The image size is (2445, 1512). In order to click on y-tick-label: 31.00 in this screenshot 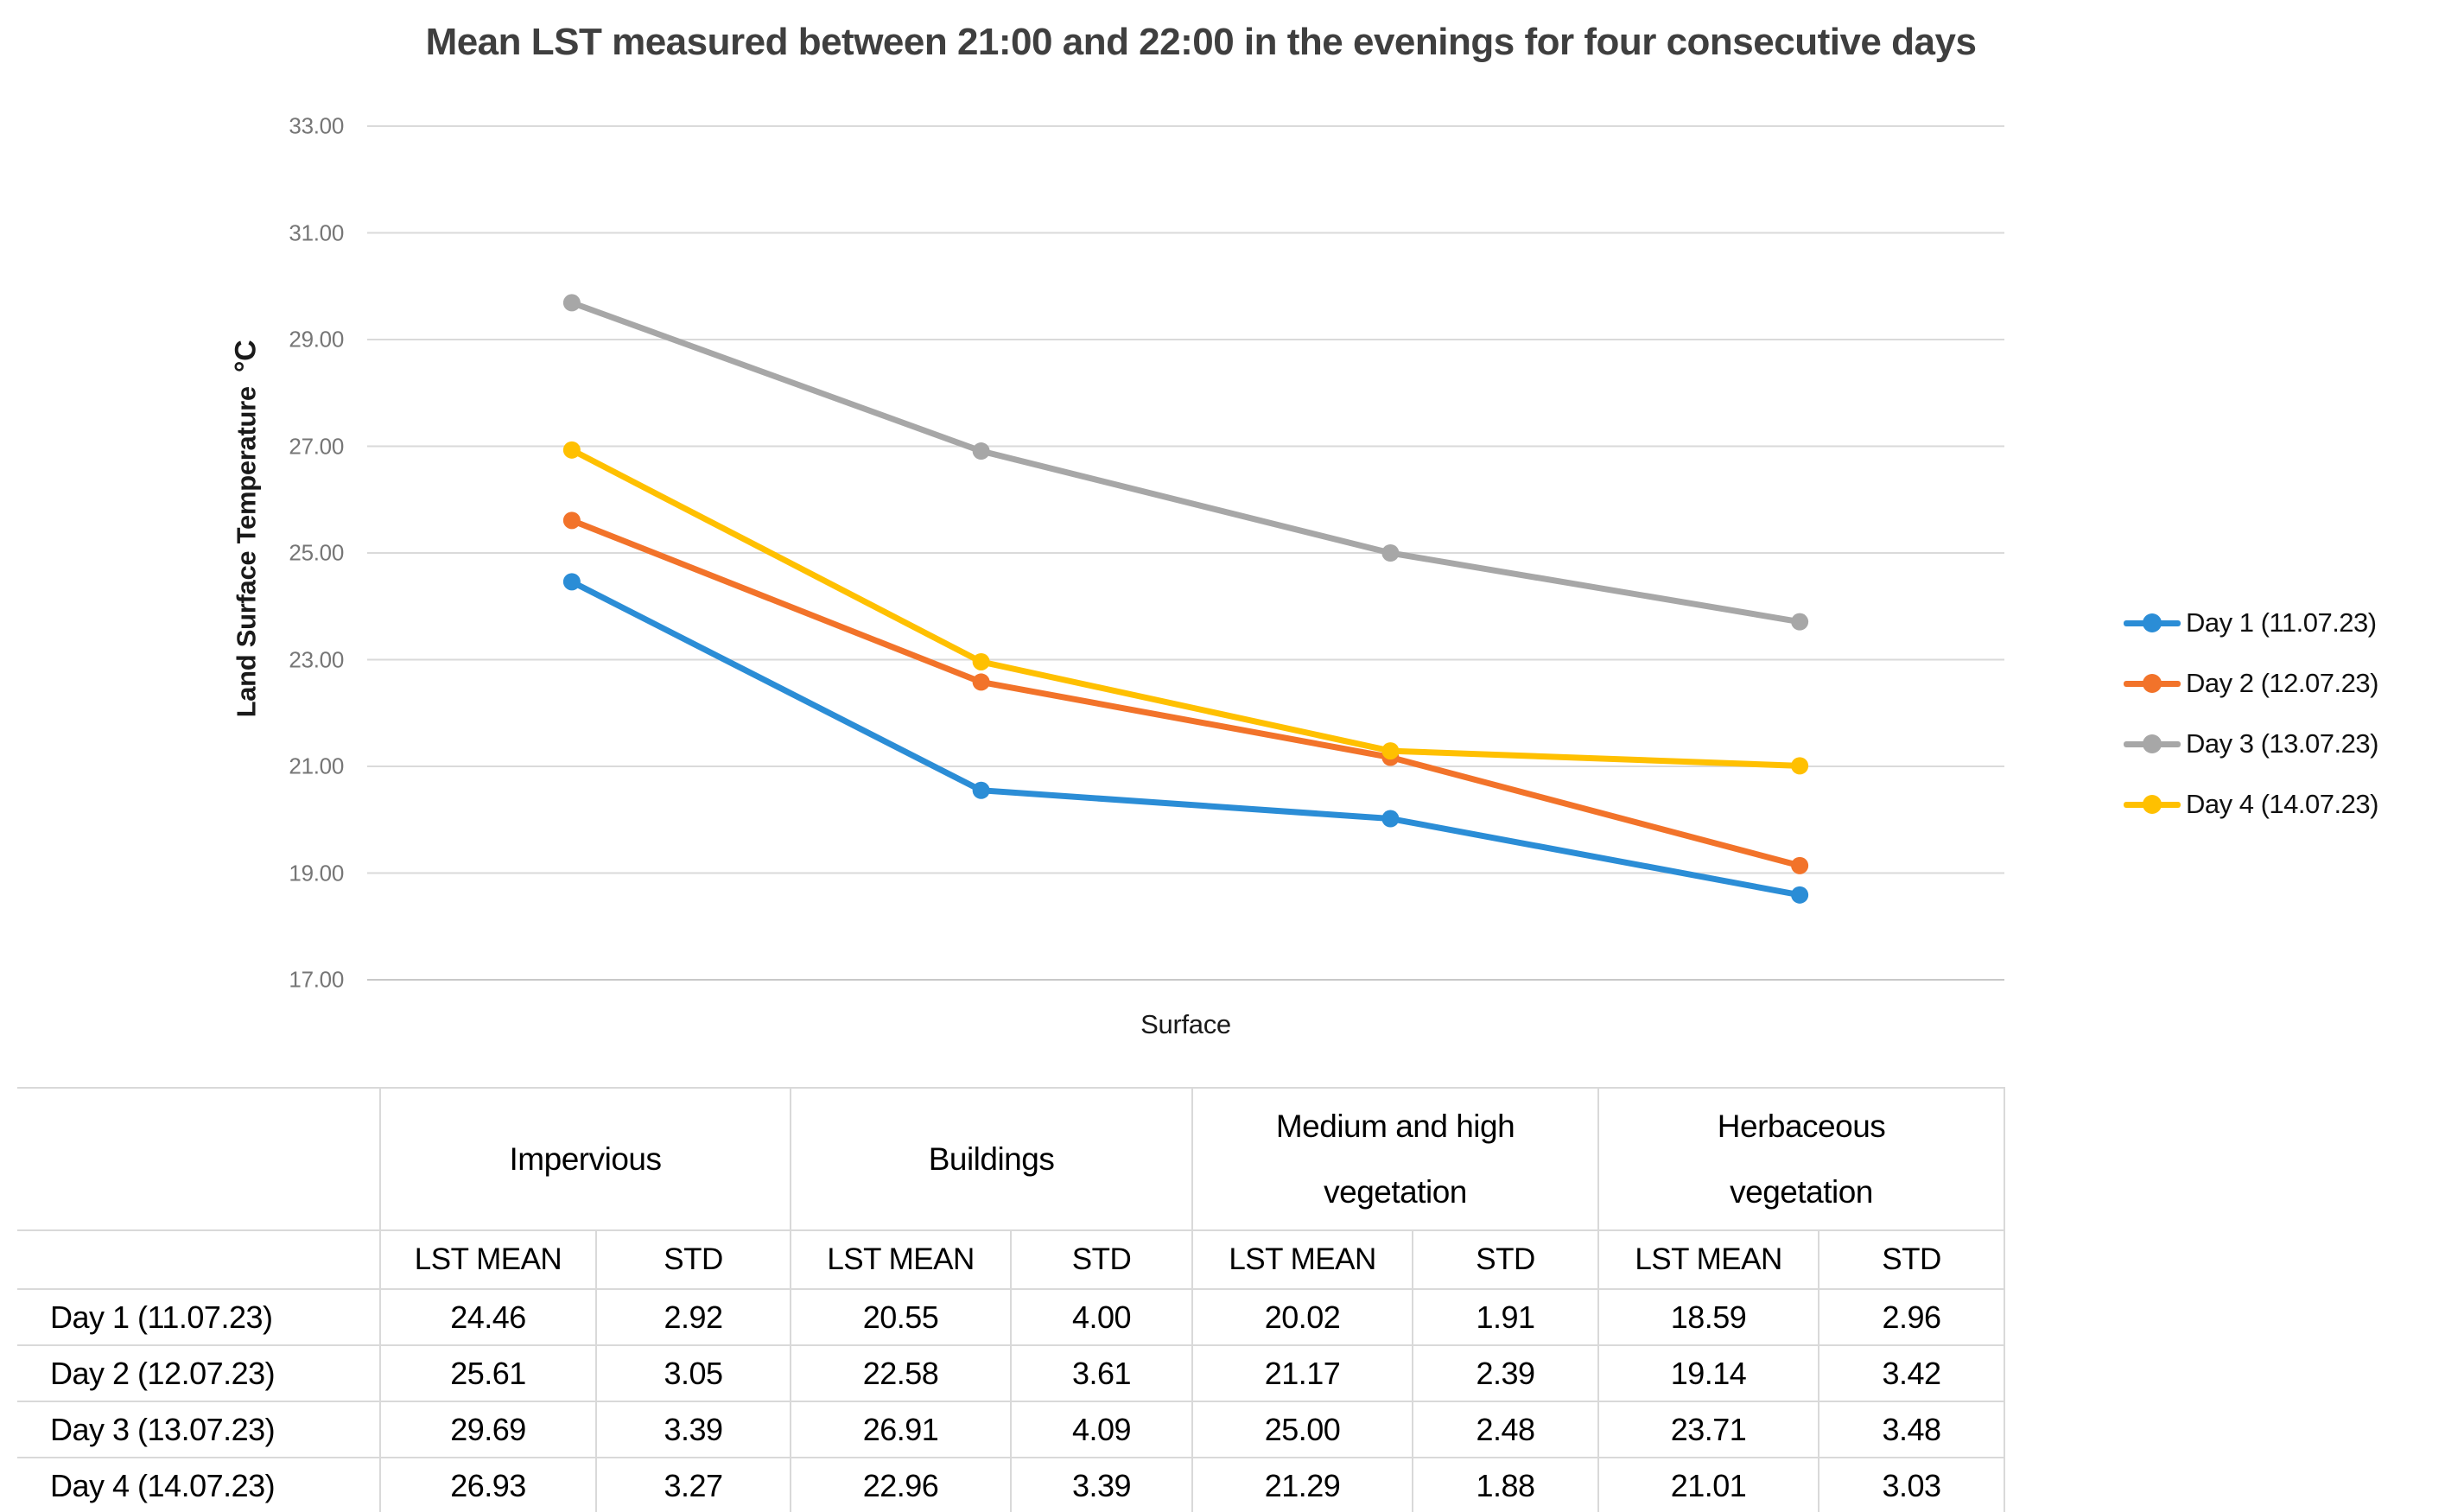, I will do `click(316, 232)`.